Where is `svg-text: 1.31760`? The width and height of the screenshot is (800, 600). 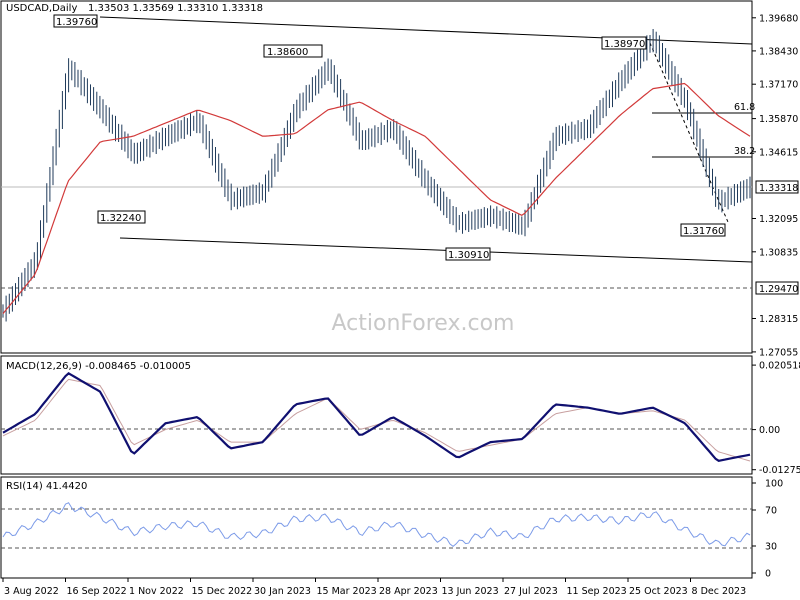
svg-text: 1.31760 is located at coordinates (703, 231).